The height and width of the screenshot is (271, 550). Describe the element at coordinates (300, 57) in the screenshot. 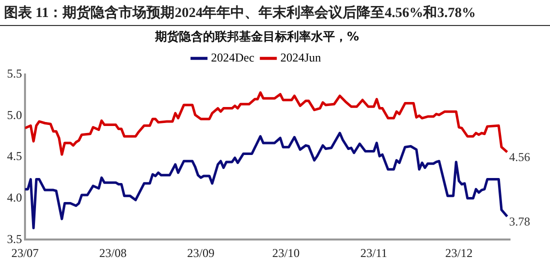

I see `legend-label: 2024Jun` at that location.